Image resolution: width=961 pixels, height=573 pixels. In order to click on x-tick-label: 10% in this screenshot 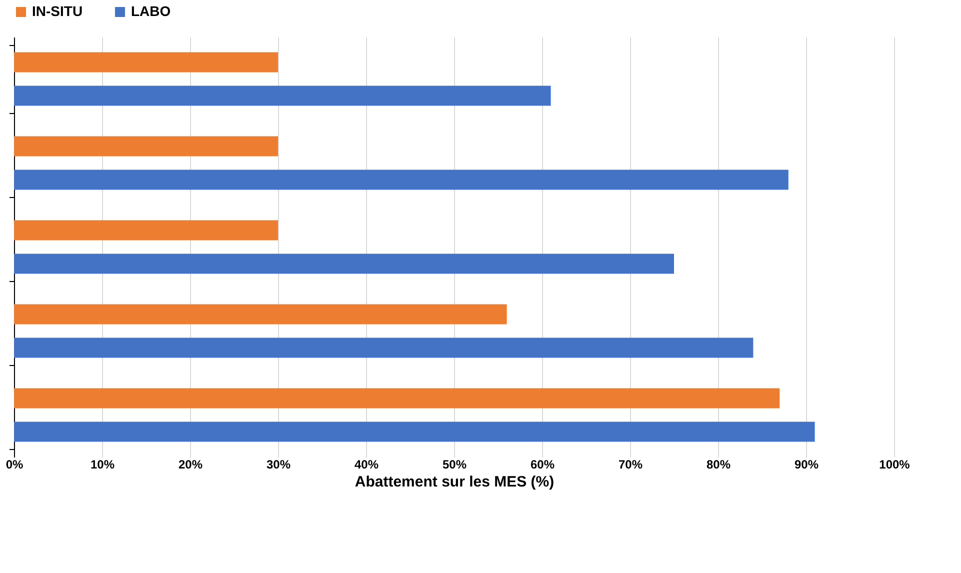, I will do `click(102, 465)`.